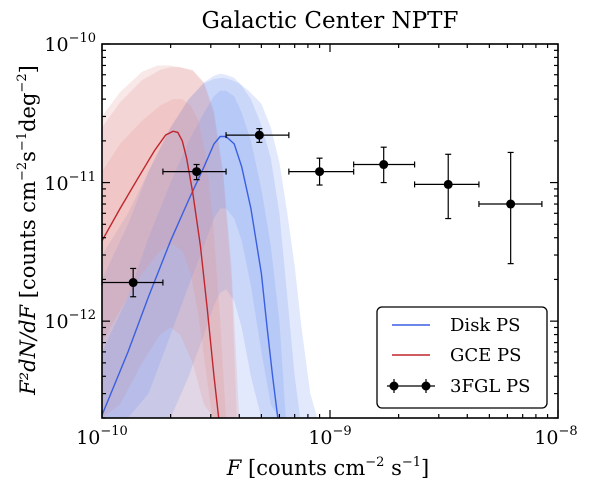  What do you see at coordinates (555, 436) in the screenshot?
I see `x-tick-label: 10⁻⁸` at bounding box center [555, 436].